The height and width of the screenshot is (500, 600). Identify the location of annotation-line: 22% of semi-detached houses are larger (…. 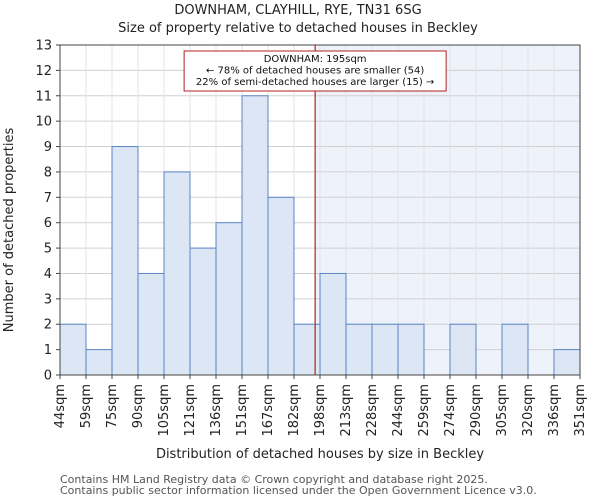
(315, 82).